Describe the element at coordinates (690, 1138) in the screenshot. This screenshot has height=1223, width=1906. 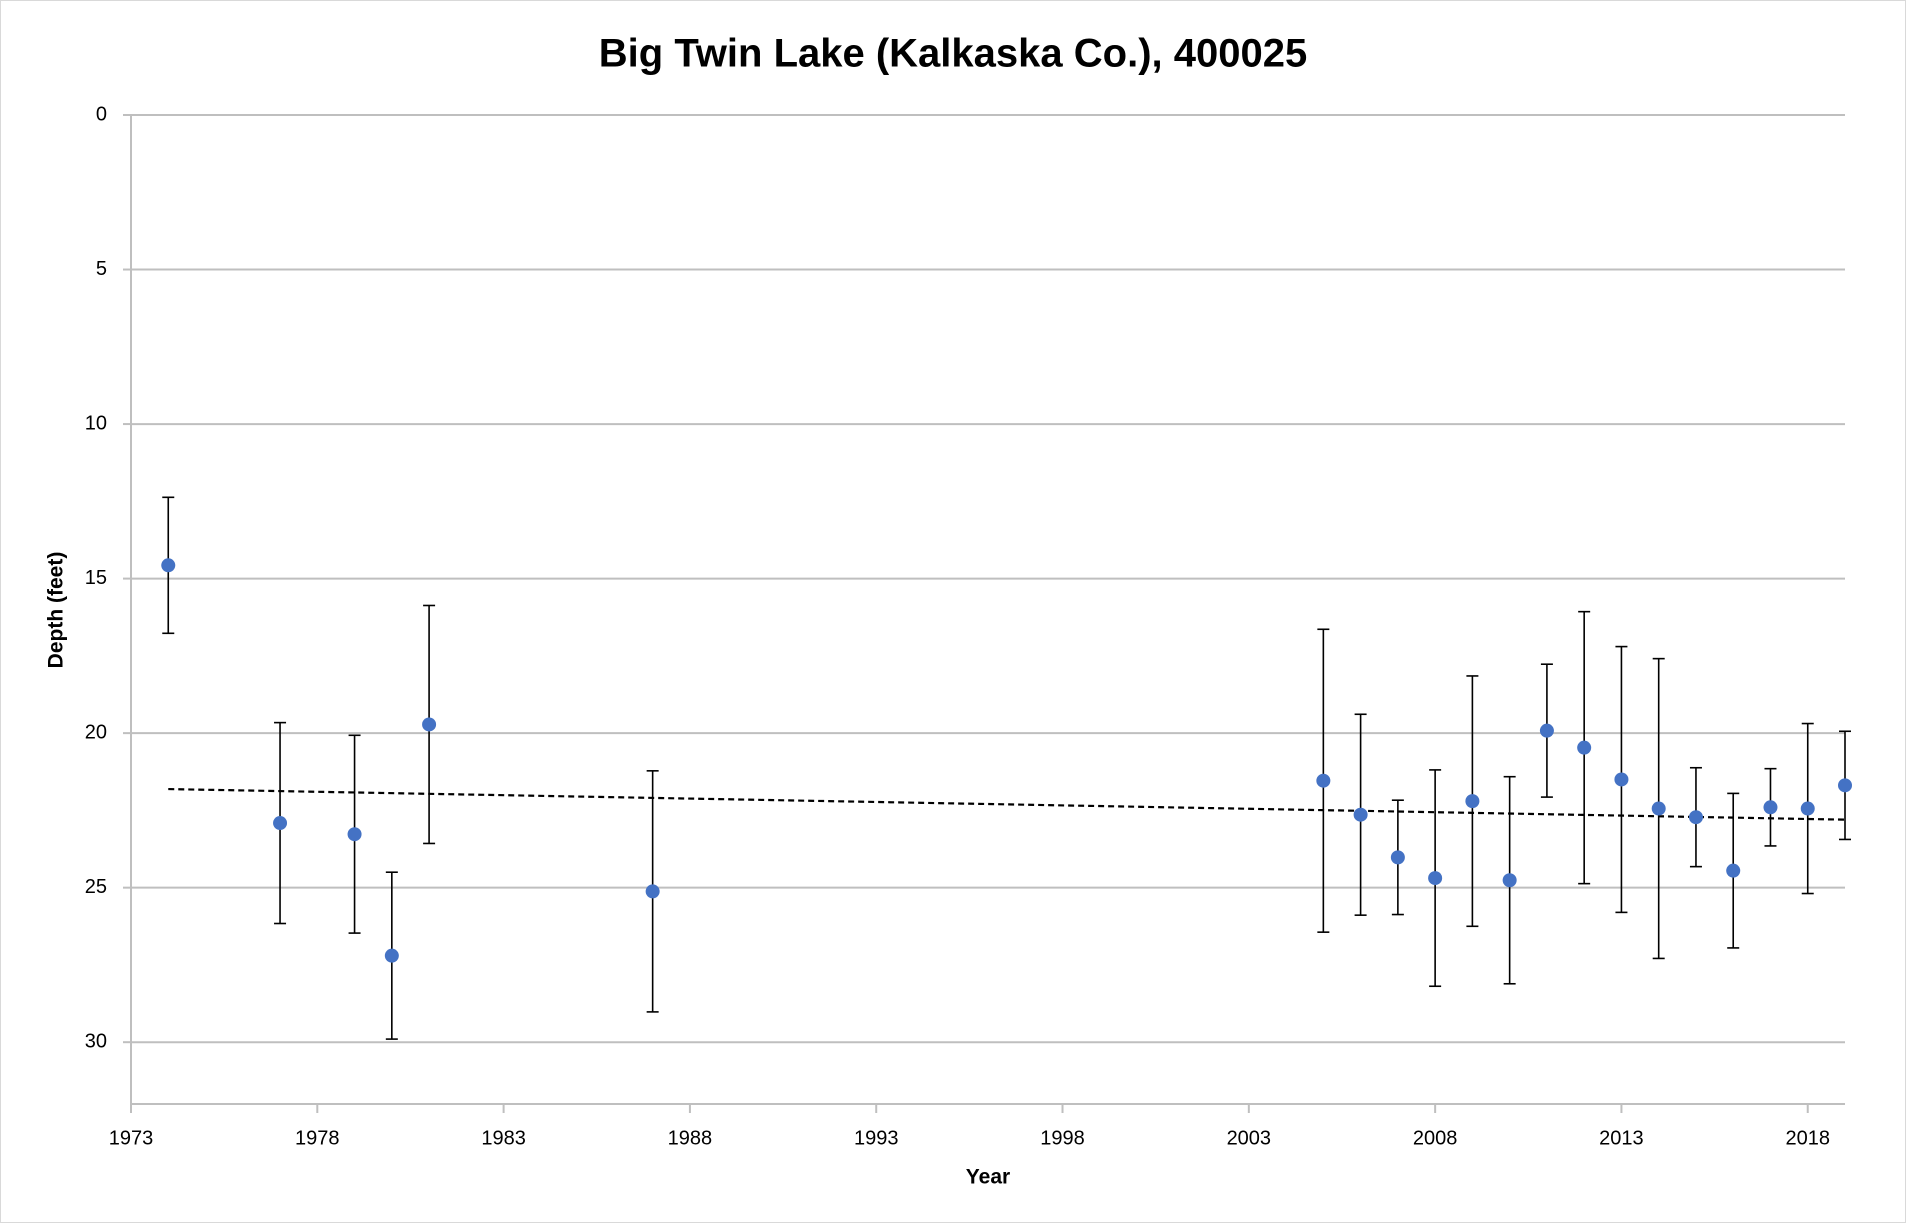
I see `x-tick-label: 1988` at that location.